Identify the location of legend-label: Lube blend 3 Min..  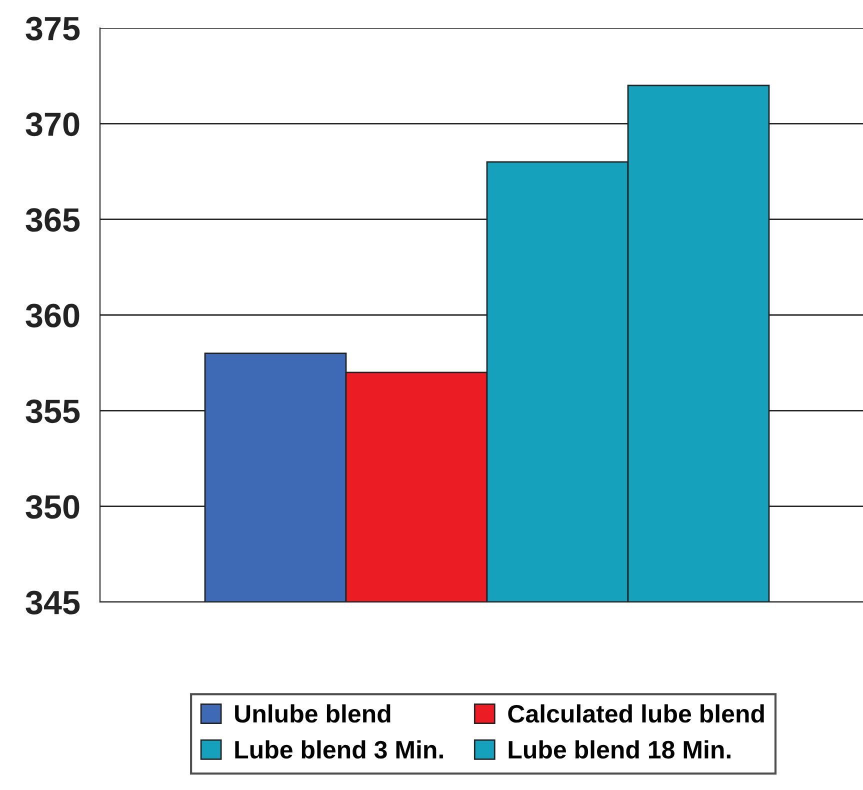
(339, 749).